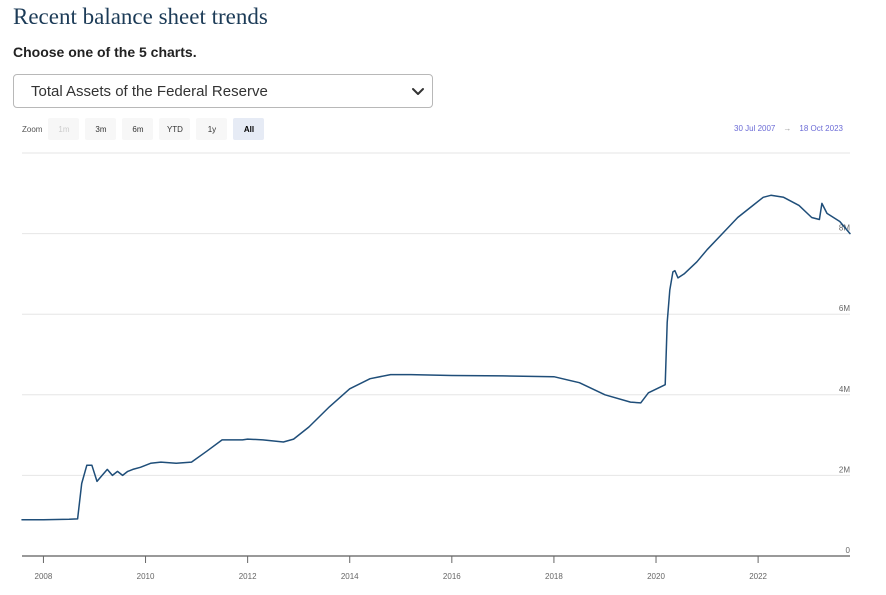 This screenshot has width=886, height=595. What do you see at coordinates (755, 128) in the screenshot?
I see `range-from-date: 30 Jul 2007` at bounding box center [755, 128].